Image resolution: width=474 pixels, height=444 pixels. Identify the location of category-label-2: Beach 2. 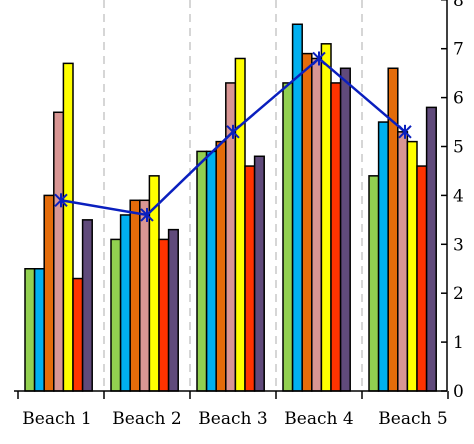
(146, 419).